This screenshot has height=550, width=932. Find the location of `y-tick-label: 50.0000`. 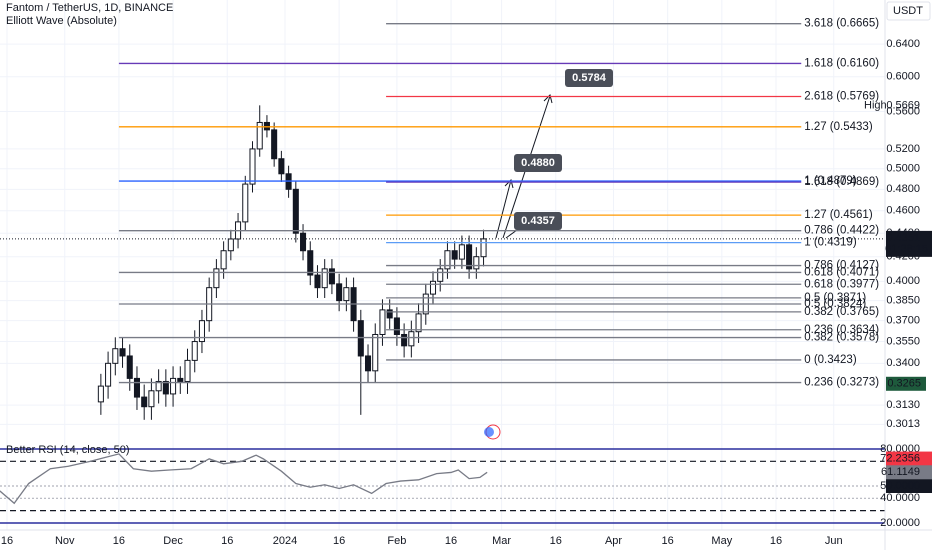

y-tick-label: 50.0000 is located at coordinates (900, 486).